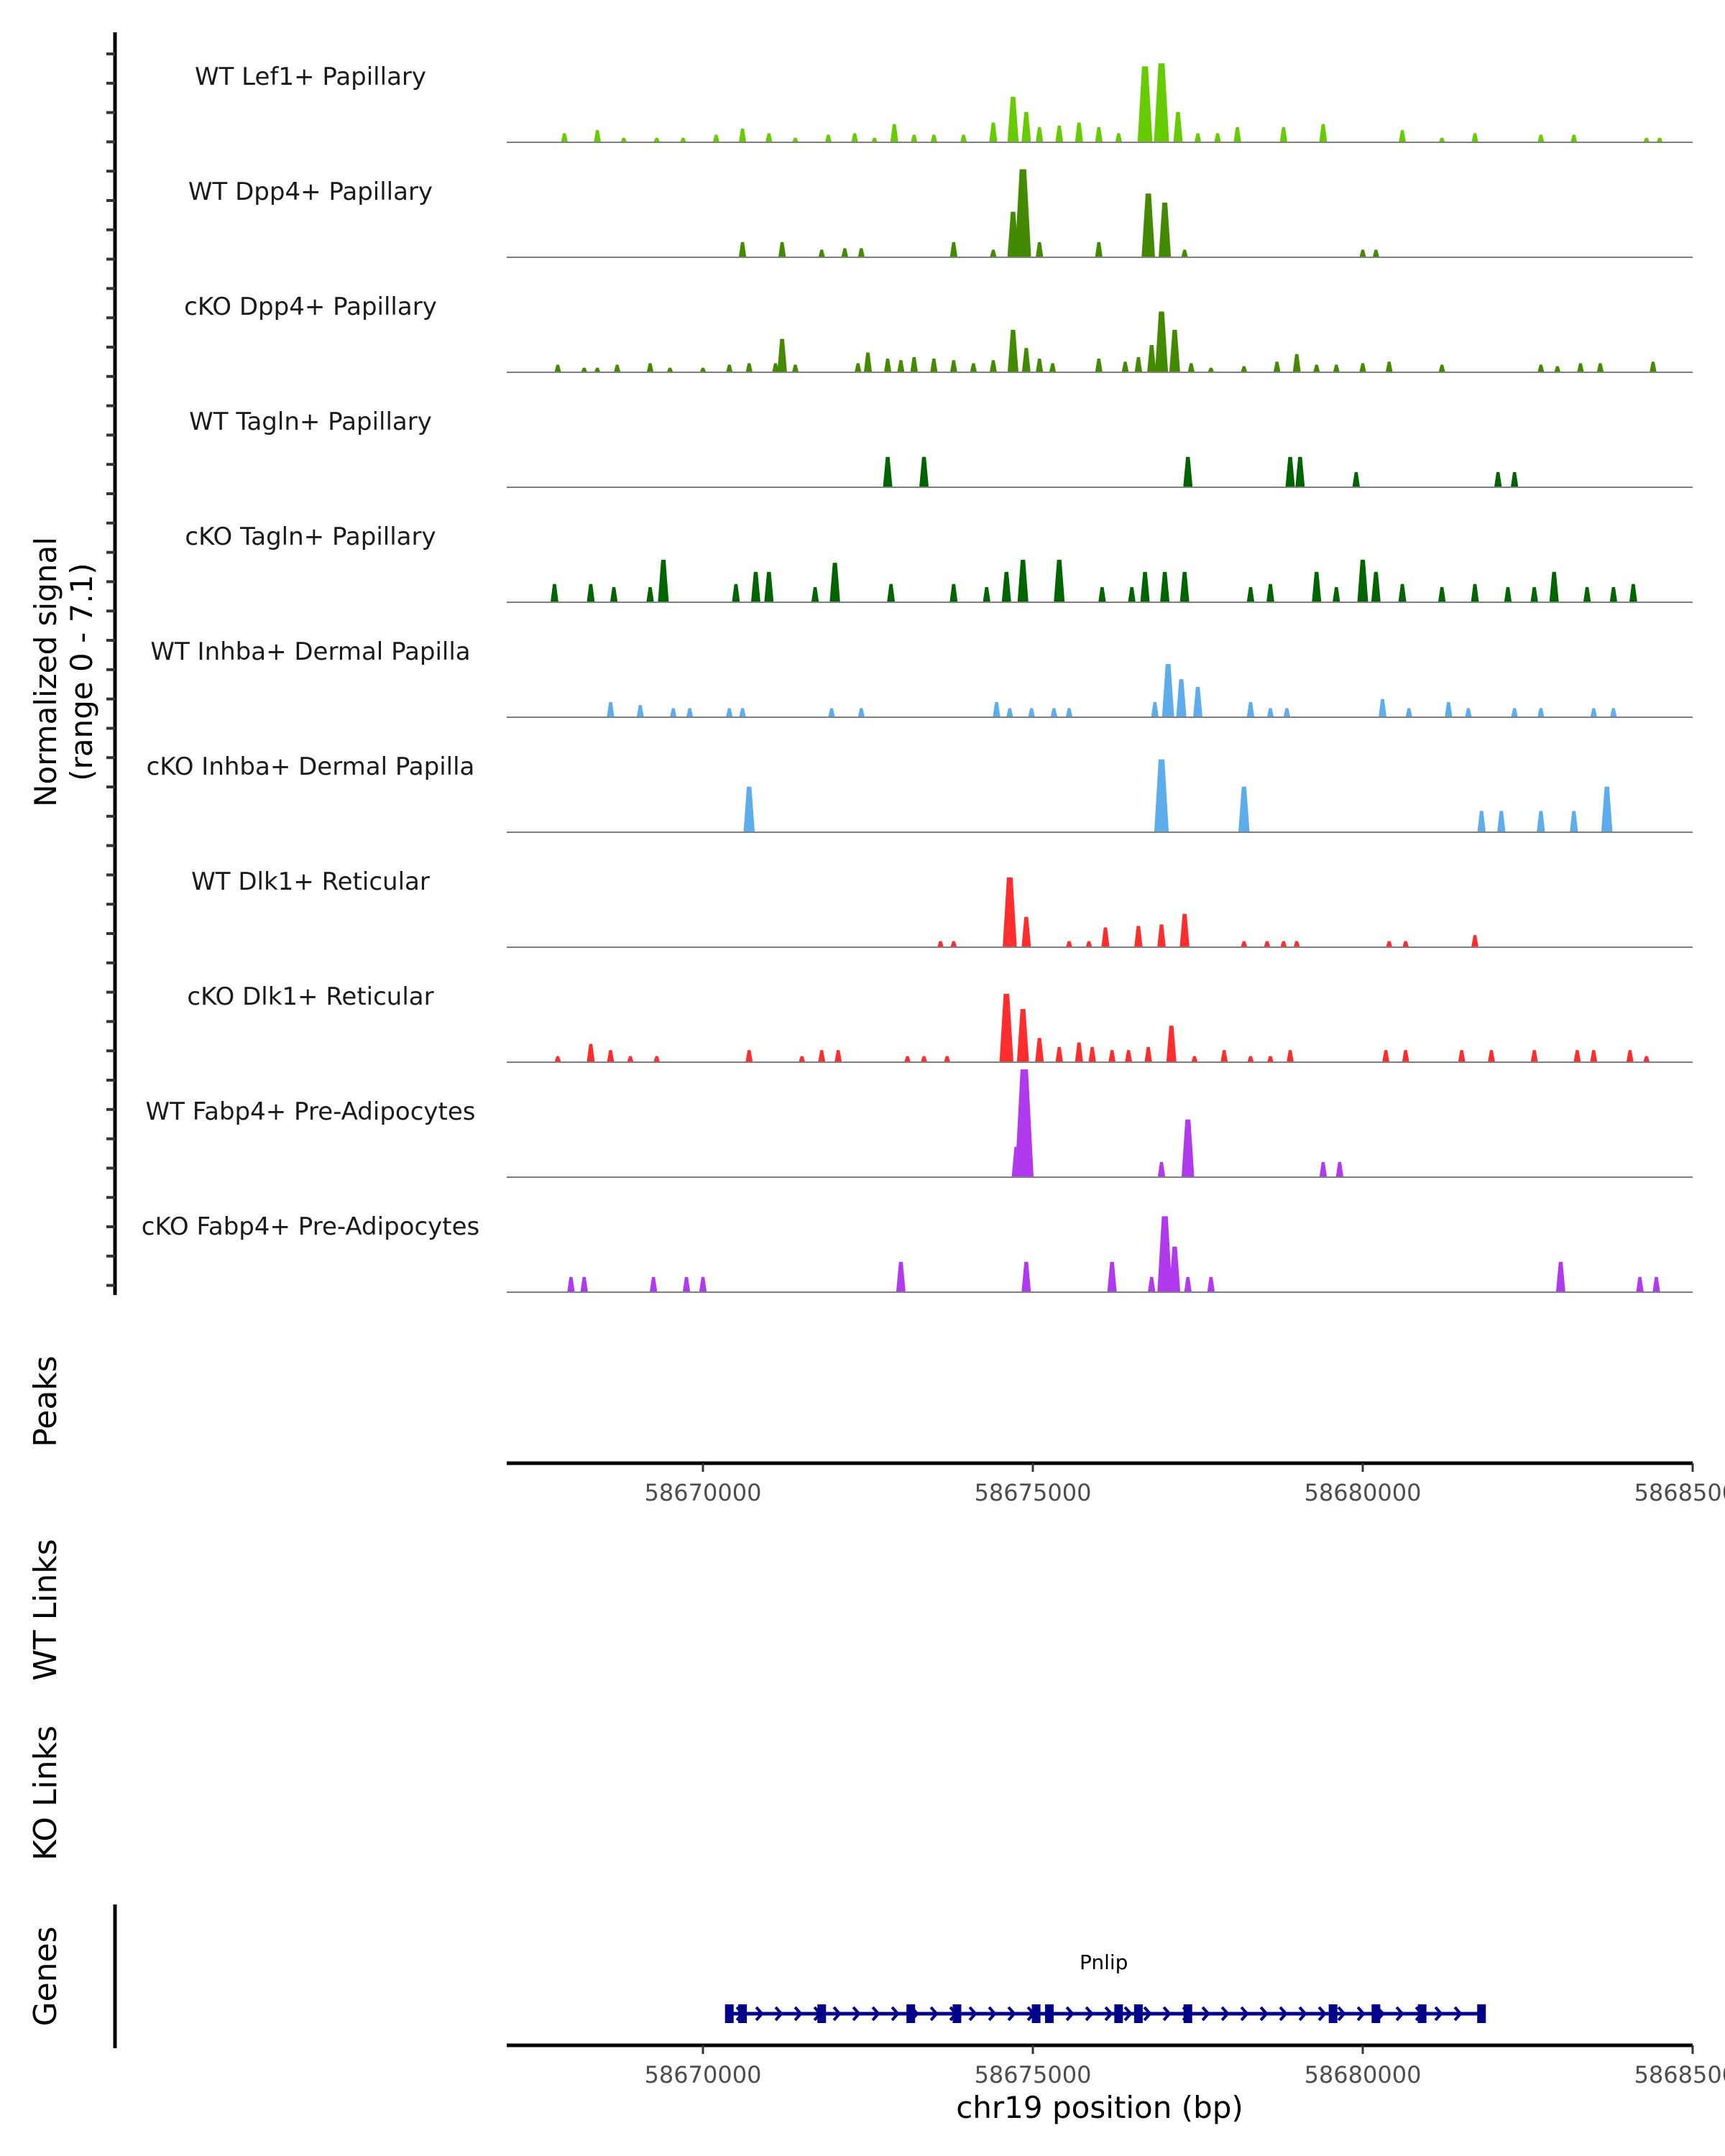 This screenshot has width=1725, height=2156. I want to click on track-wt-dpp4-papillary: WT Dpp4+ Papillary, so click(940, 214).